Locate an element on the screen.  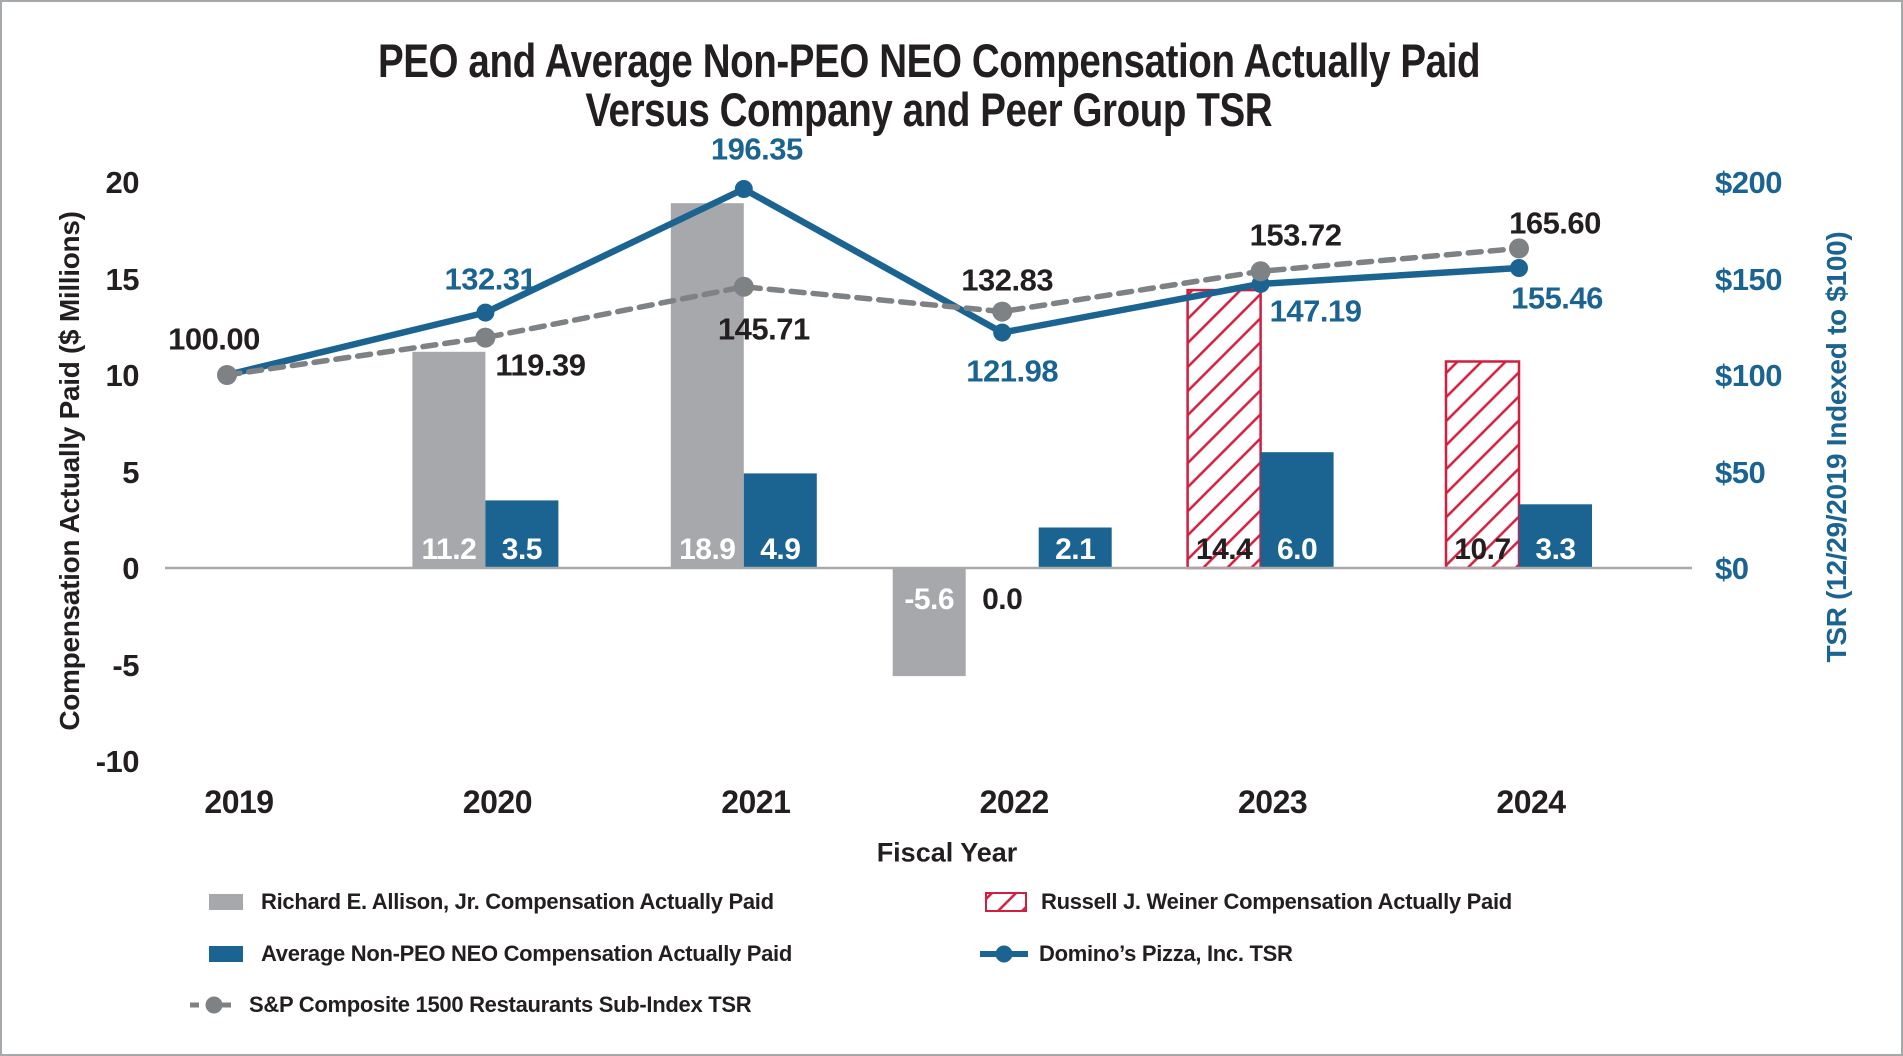
point-label-2023: 147.19 is located at coordinates (1315, 311).